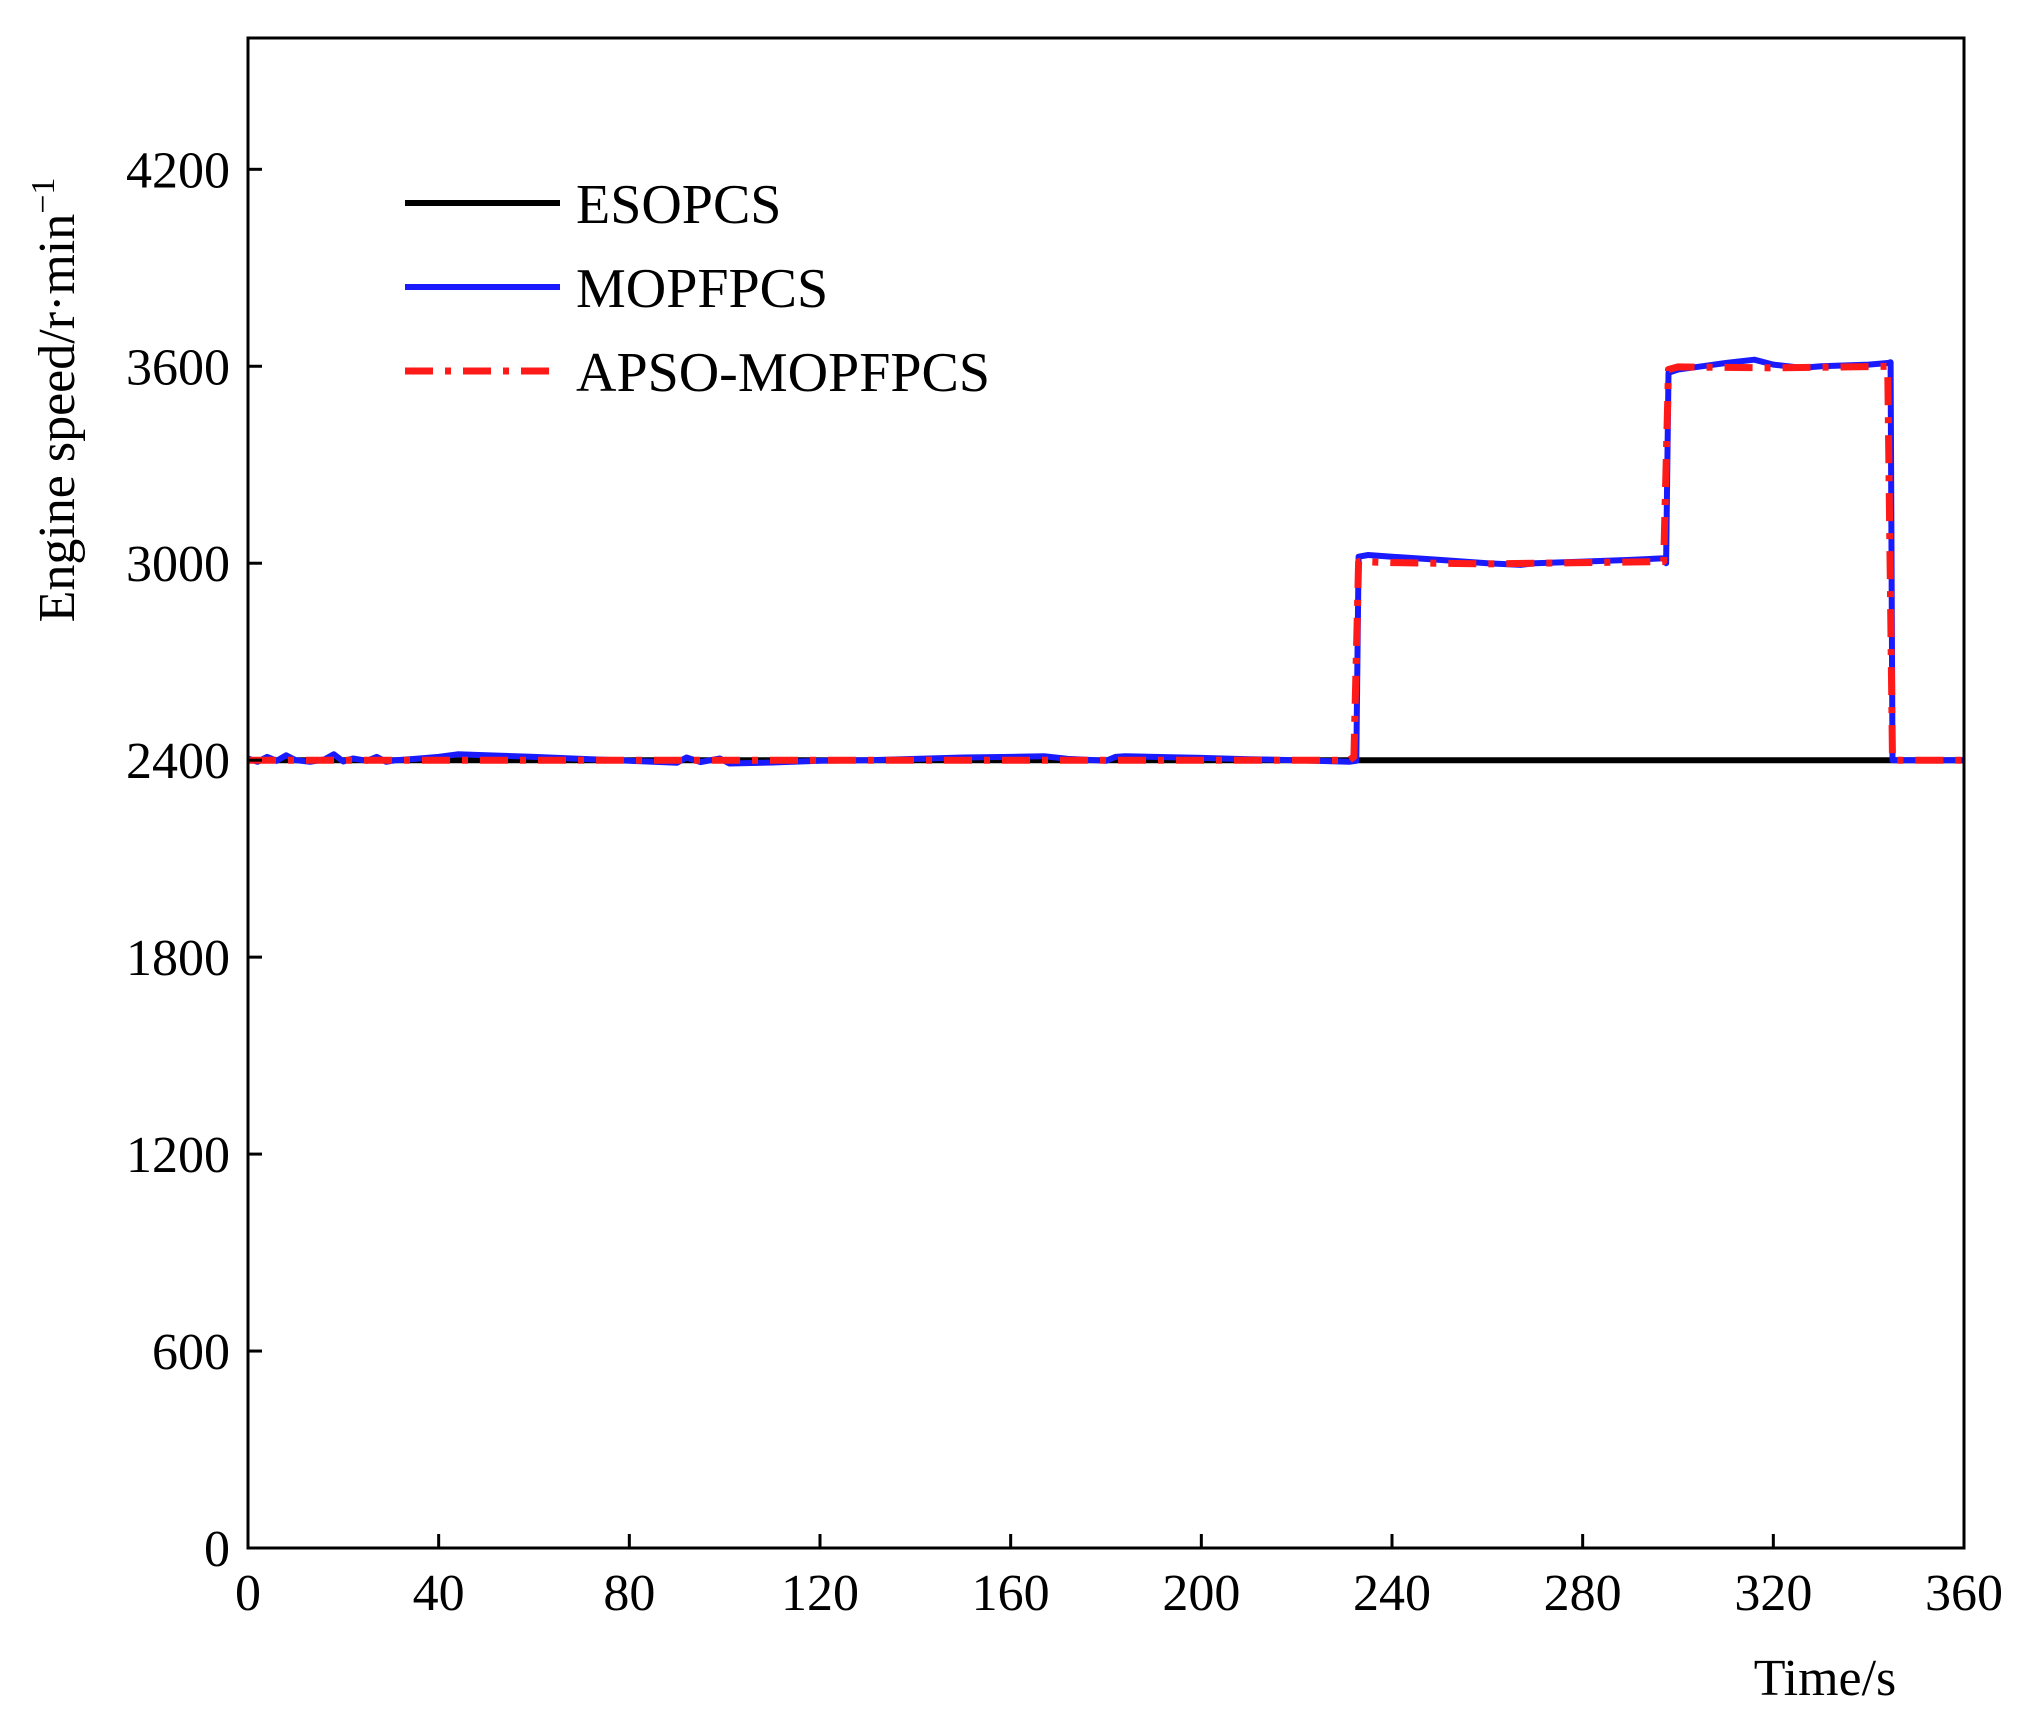  What do you see at coordinates (194, 860) in the screenshot?
I see `y-axis-ticks: 0 600 1200 1800 2400 3000 3600 4200` at bounding box center [194, 860].